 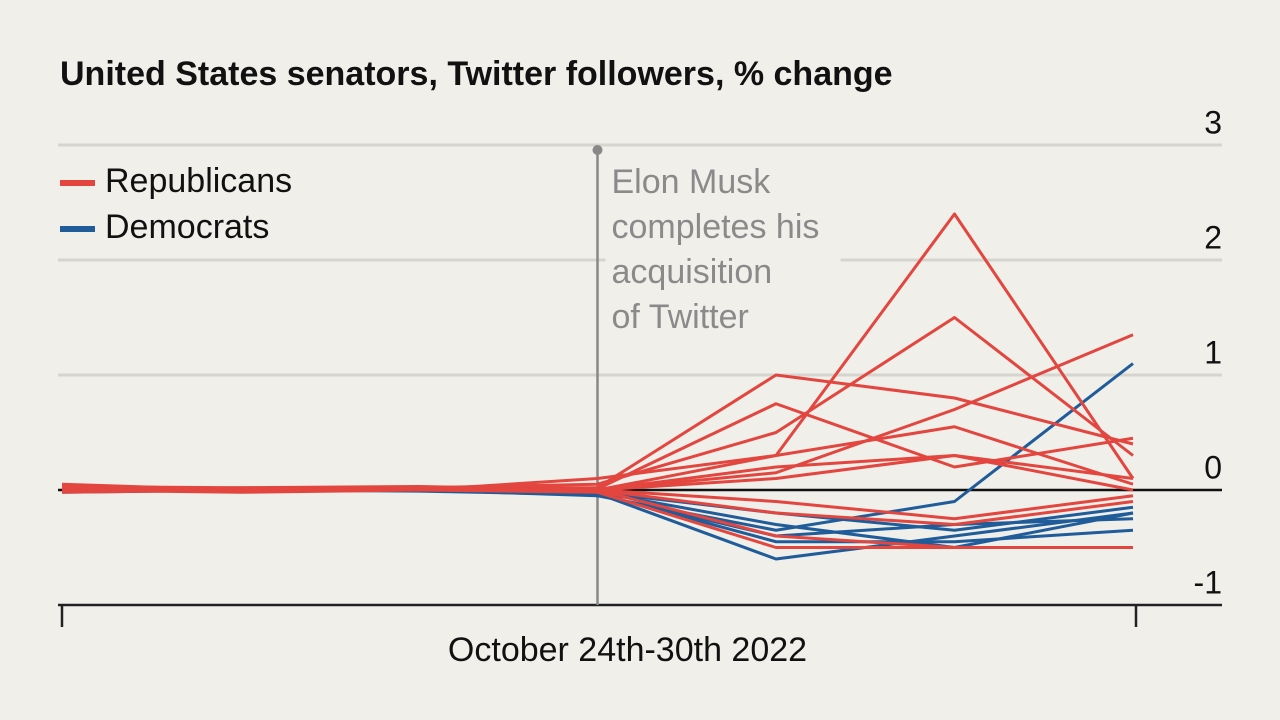 I want to click on annotation-text: of Twitter, so click(x=680, y=317).